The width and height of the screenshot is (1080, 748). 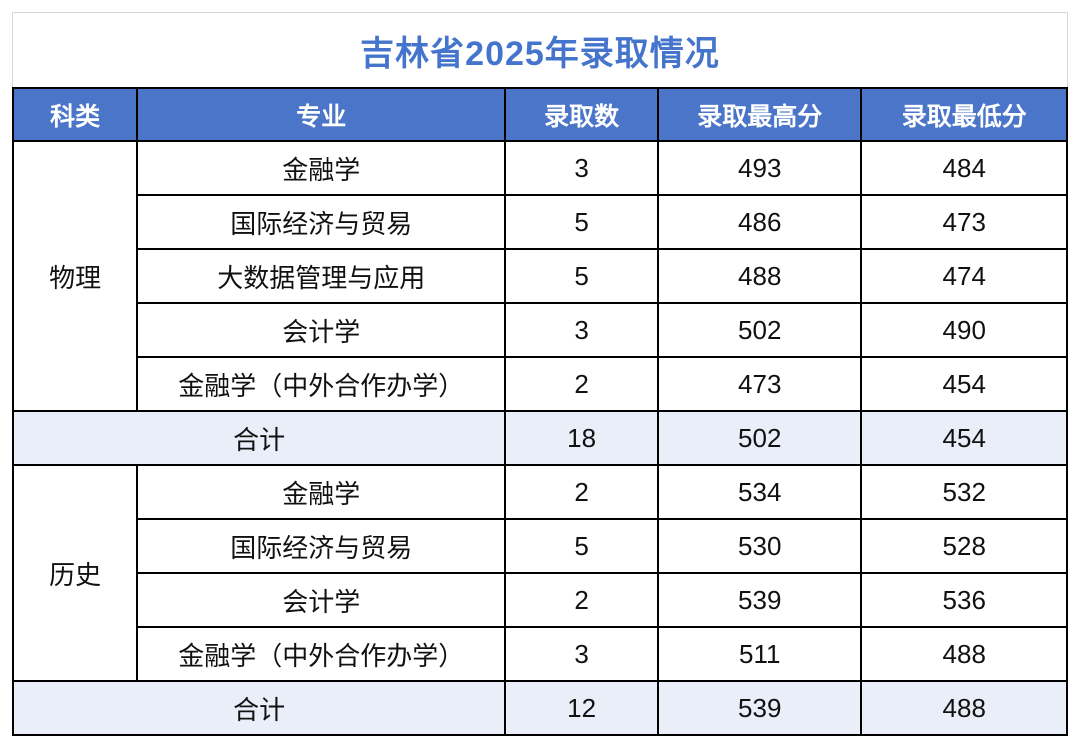 I want to click on header-row: 科类 专业 录取数 录取最高分 录取最低分, so click(x=539, y=114).